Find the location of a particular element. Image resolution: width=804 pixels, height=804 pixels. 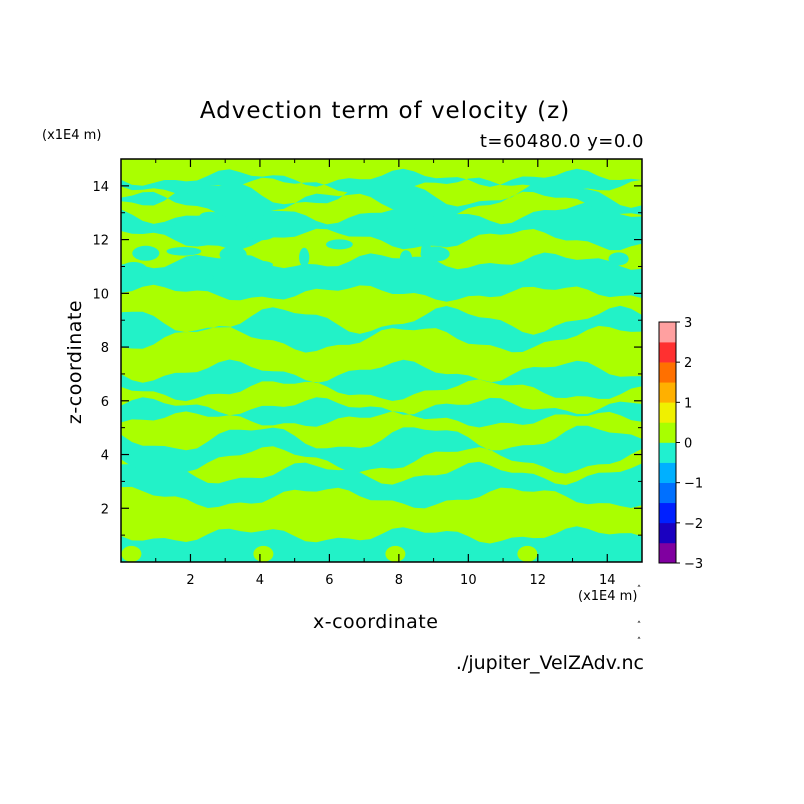

source-file-label: ./jupiter_VelZAdv.nc is located at coordinates (549, 663).